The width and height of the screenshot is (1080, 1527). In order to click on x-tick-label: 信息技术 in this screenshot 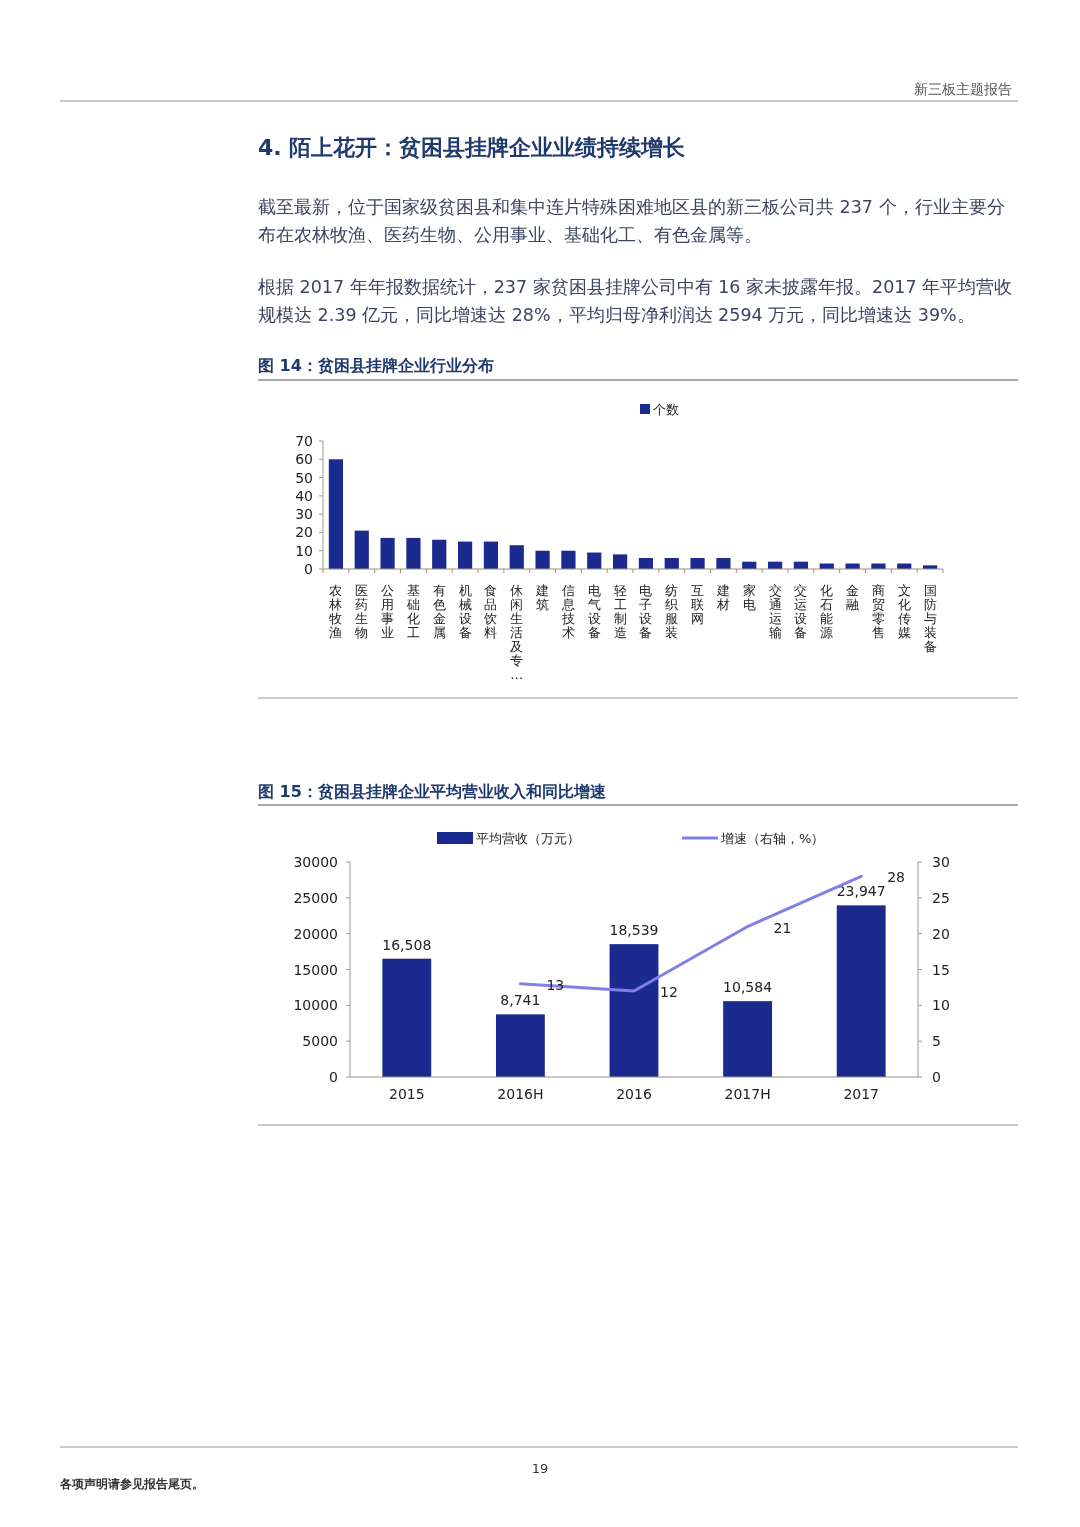, I will do `click(567, 611)`.